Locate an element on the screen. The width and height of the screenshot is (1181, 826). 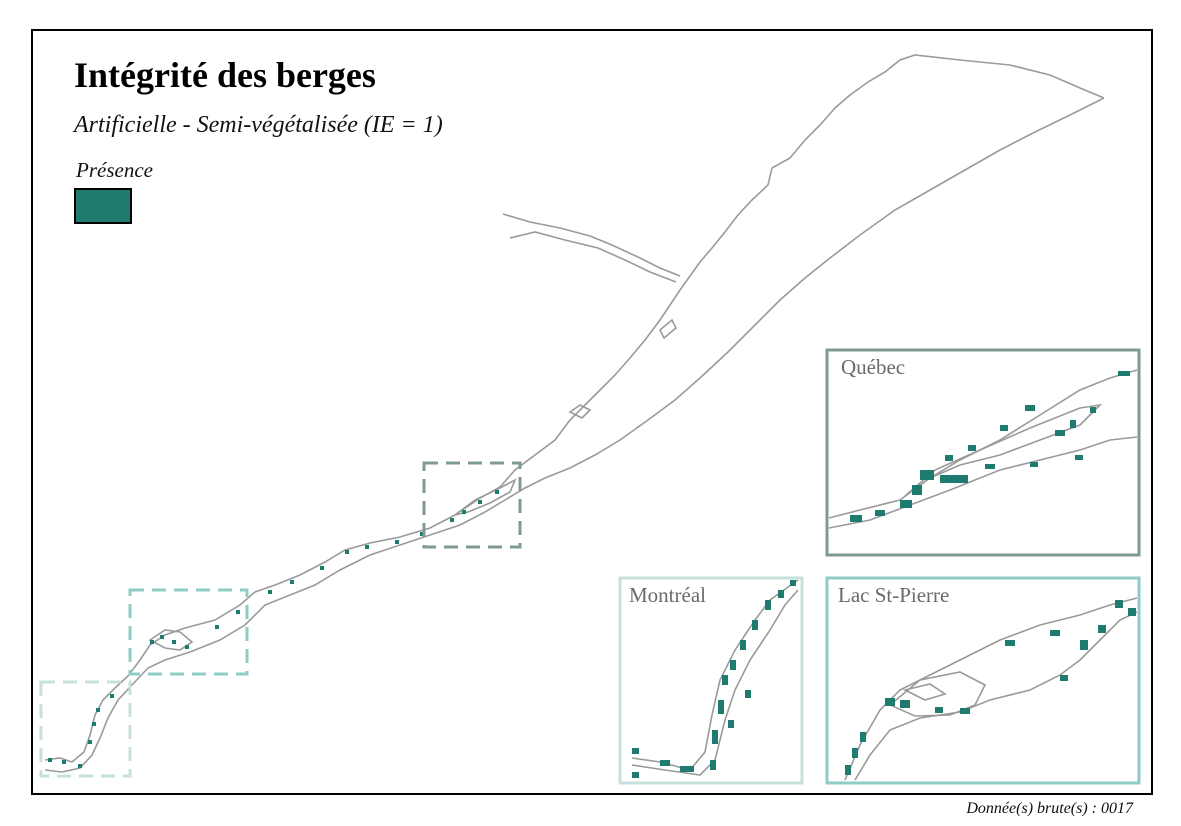
inset-lac-st-pierre-frame is located at coordinates (983, 680).